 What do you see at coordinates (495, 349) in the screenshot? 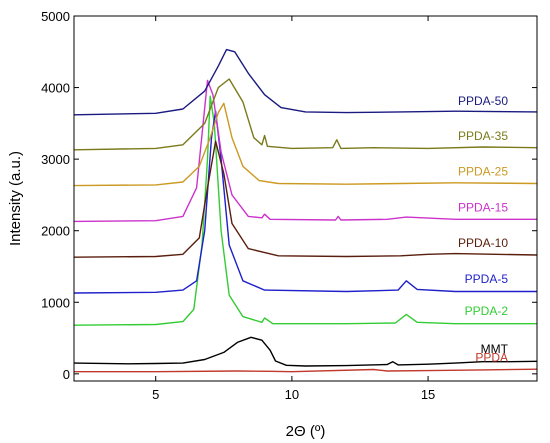
I see `series-label-mmt: MMT` at bounding box center [495, 349].